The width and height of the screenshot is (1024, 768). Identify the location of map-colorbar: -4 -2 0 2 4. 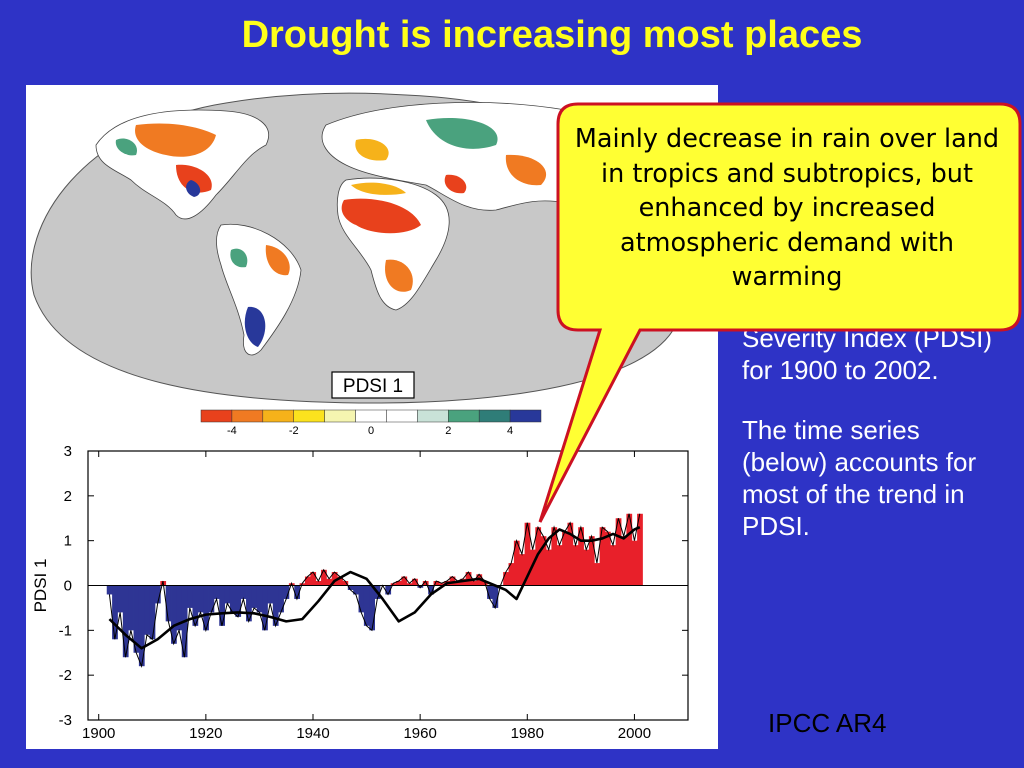
(371, 423).